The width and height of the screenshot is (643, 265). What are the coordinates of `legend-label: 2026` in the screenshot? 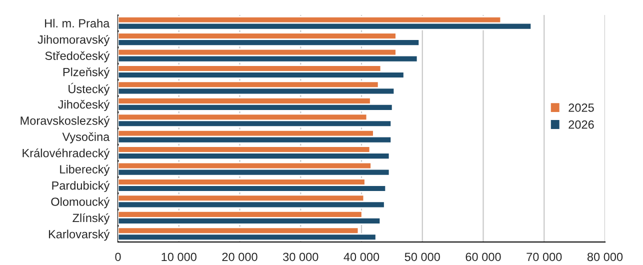 It's located at (581, 124).